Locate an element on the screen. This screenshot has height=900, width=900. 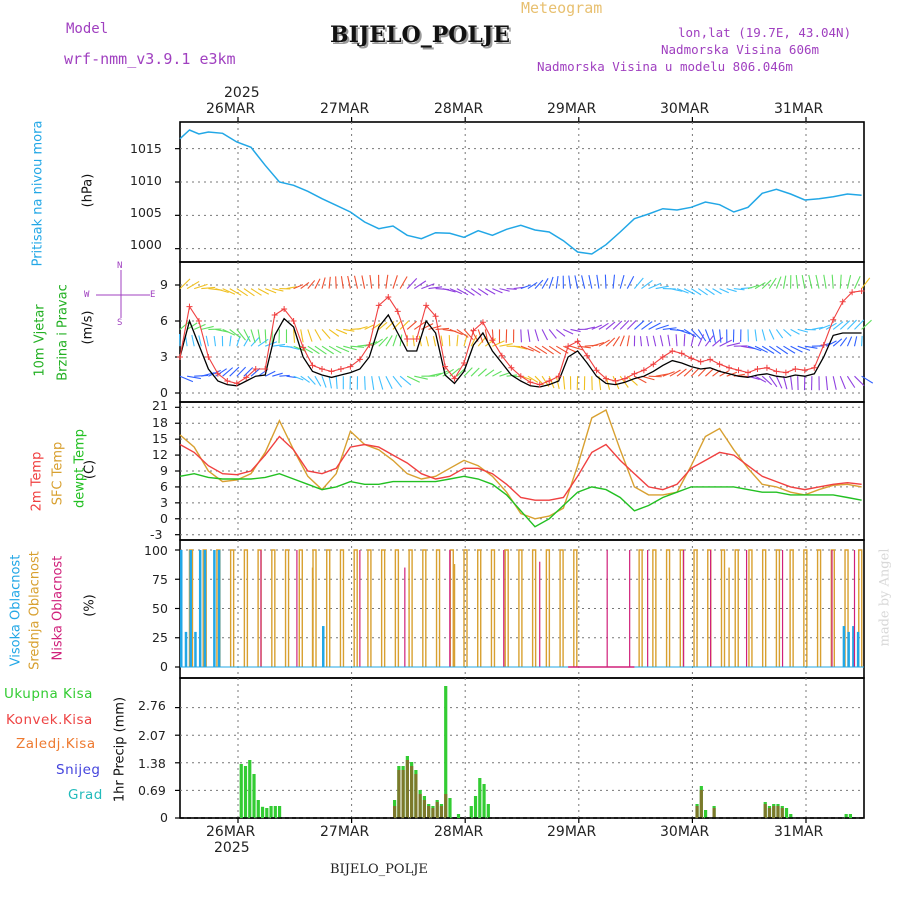
cloud-tick-3: 25 is located at coordinates (160, 637).